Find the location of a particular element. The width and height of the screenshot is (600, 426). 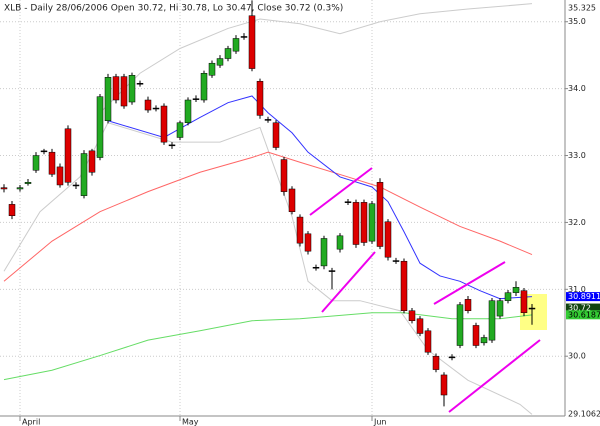

x-tick-label: April is located at coordinates (31, 422).